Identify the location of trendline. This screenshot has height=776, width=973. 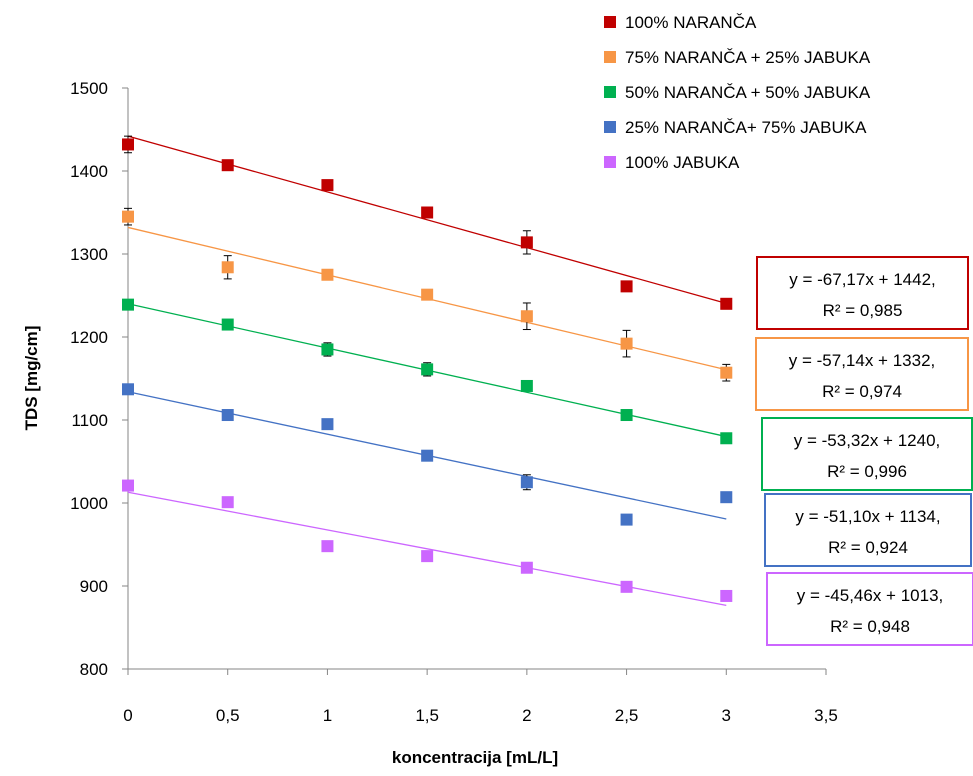
(427, 549).